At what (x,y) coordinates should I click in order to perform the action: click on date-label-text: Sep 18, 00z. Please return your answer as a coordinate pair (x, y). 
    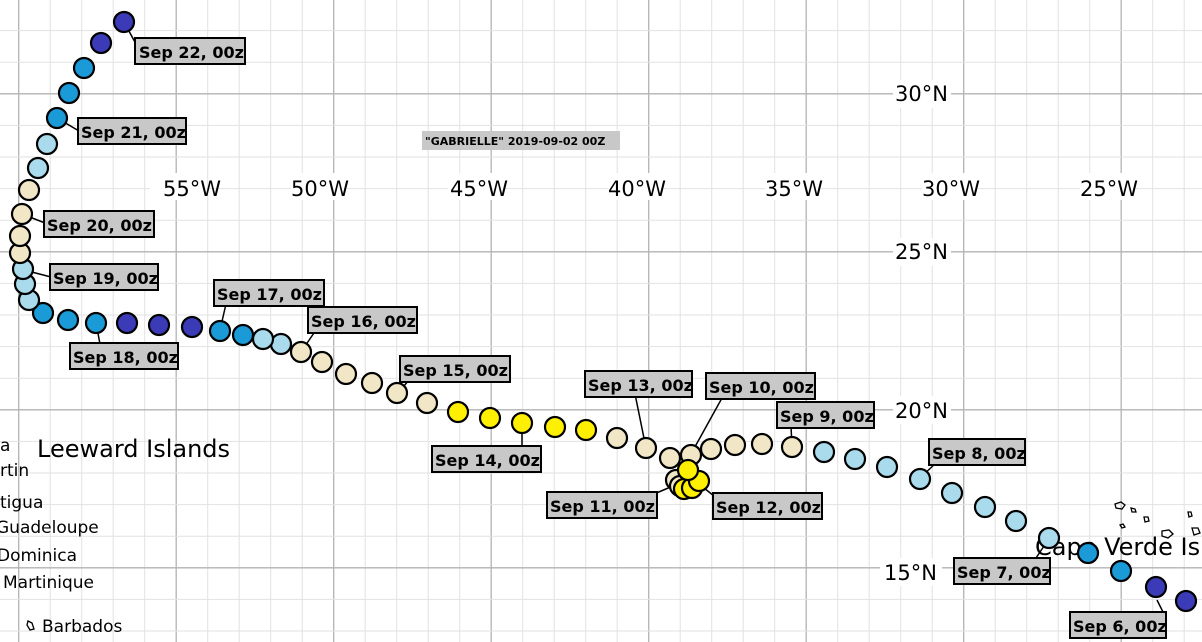
    Looking at the image, I should click on (125, 357).